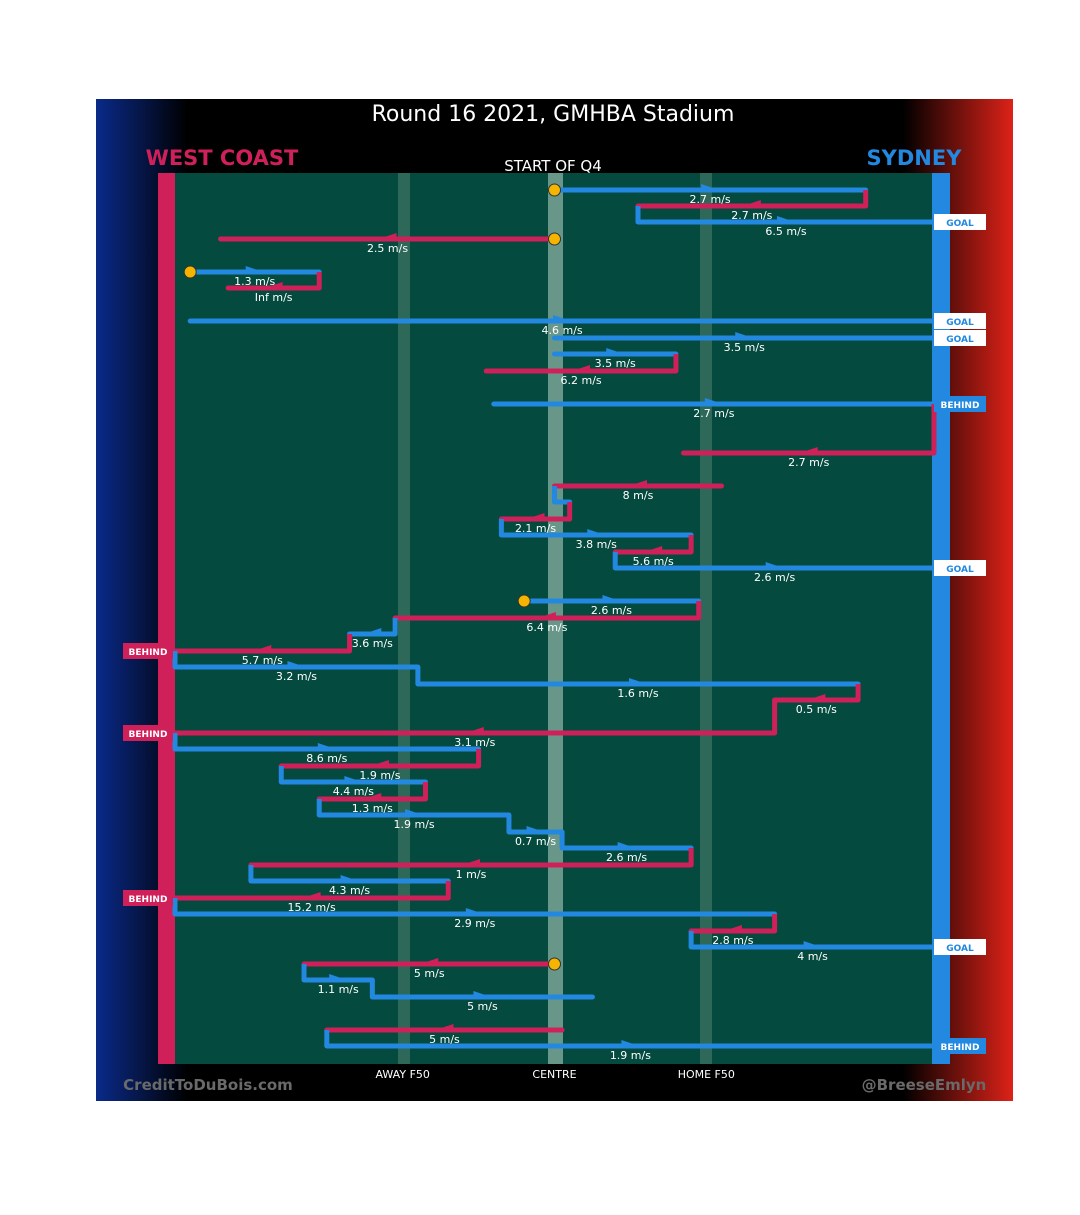  I want to click on x-tick-label: HOME F50, so click(706, 1074).